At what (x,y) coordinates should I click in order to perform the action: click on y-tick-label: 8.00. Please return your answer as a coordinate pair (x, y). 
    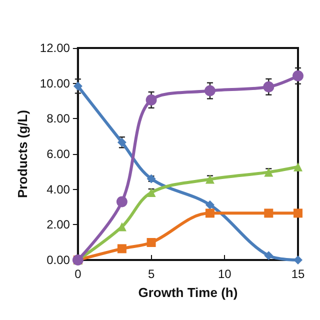
    Looking at the image, I should click on (58, 119).